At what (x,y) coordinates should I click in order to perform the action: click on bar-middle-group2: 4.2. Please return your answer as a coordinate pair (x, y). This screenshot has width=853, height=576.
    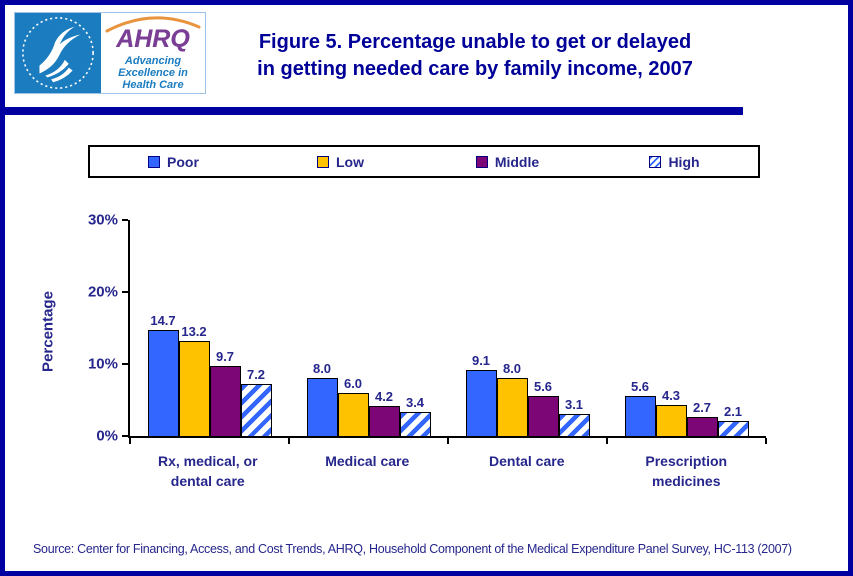
    Looking at the image, I should click on (384, 412).